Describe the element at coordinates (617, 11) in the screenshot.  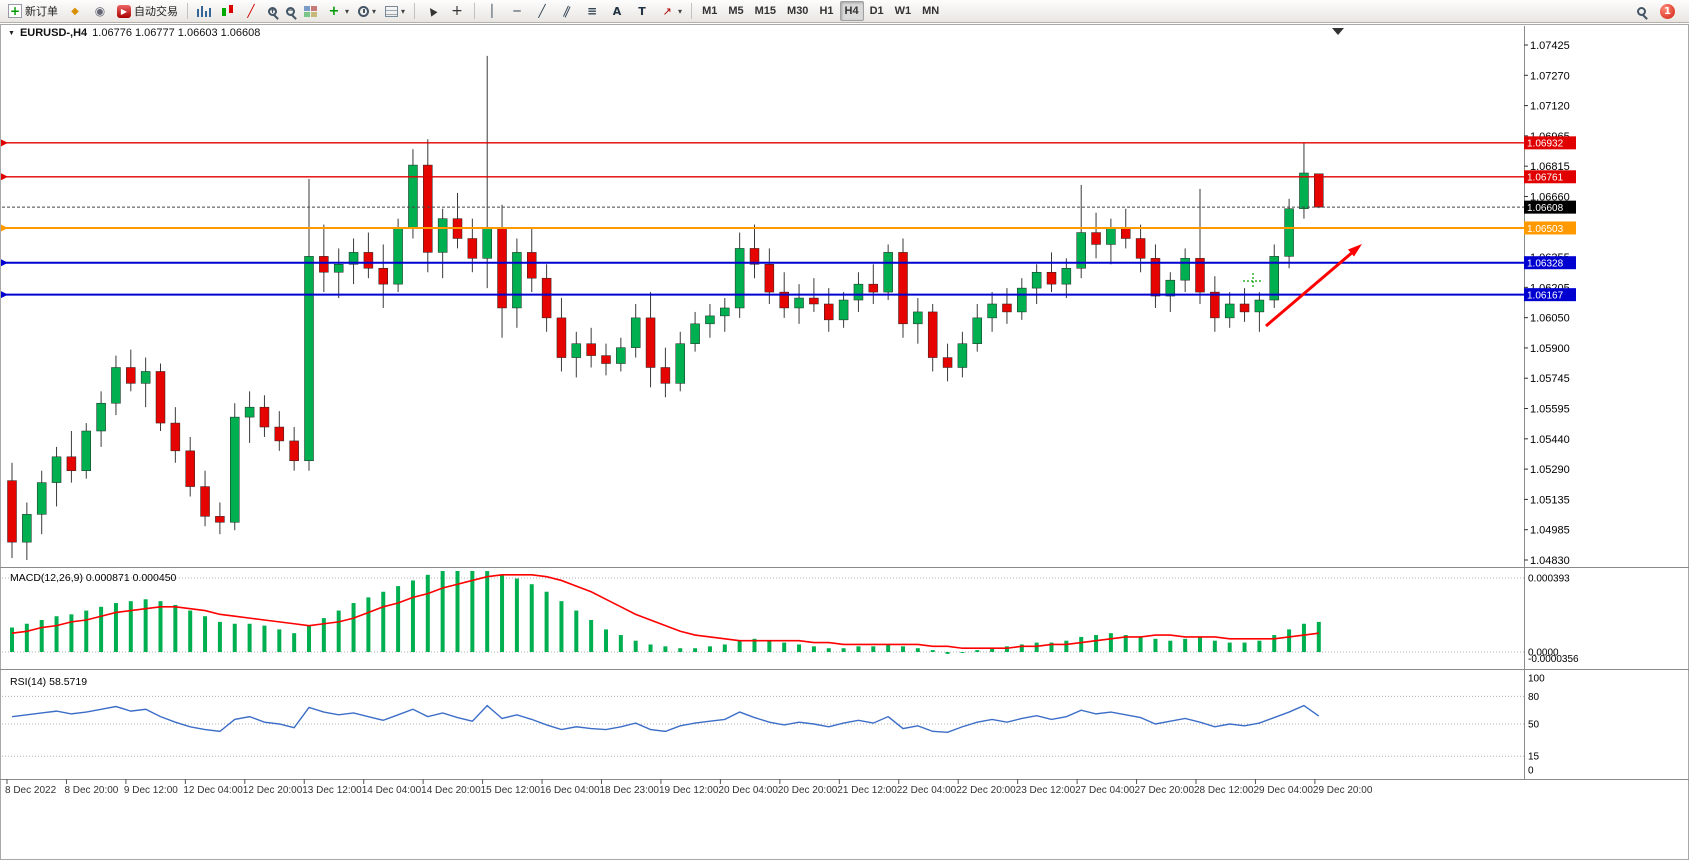
I see `text-button: A` at that location.